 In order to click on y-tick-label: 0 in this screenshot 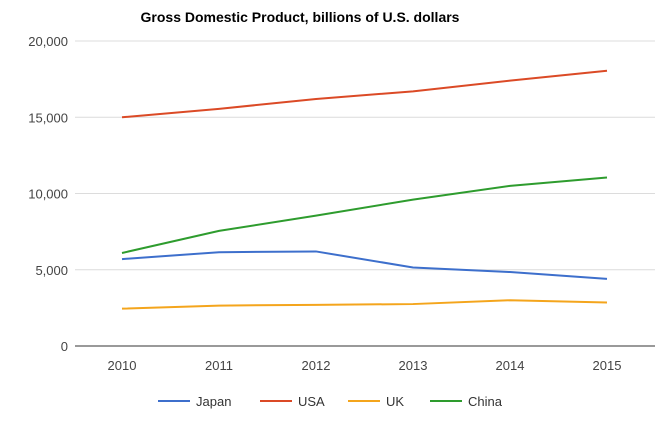, I will do `click(64, 346)`.